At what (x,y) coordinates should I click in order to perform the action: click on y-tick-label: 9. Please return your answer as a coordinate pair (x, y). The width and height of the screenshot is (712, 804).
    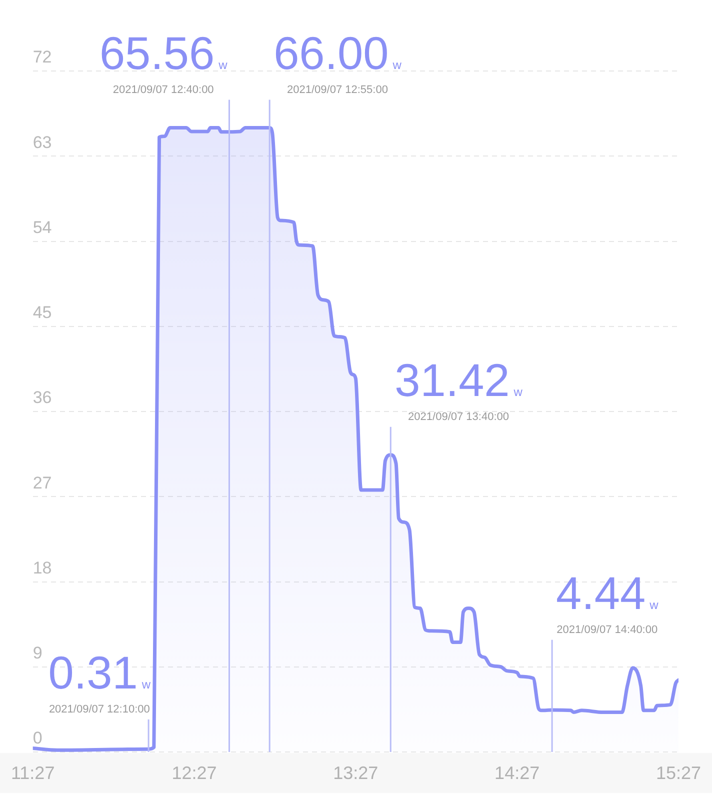
    Looking at the image, I should click on (37, 653).